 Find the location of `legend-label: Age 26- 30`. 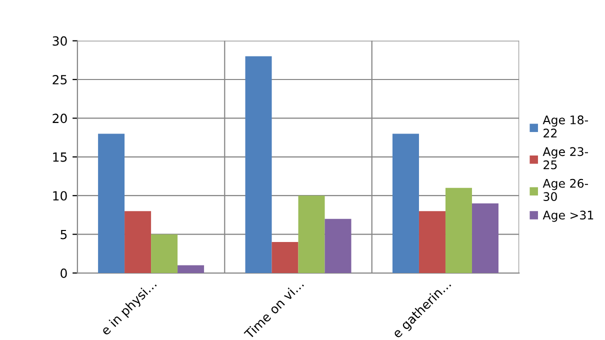

legend-label: Age 26- 30 is located at coordinates (565, 190).